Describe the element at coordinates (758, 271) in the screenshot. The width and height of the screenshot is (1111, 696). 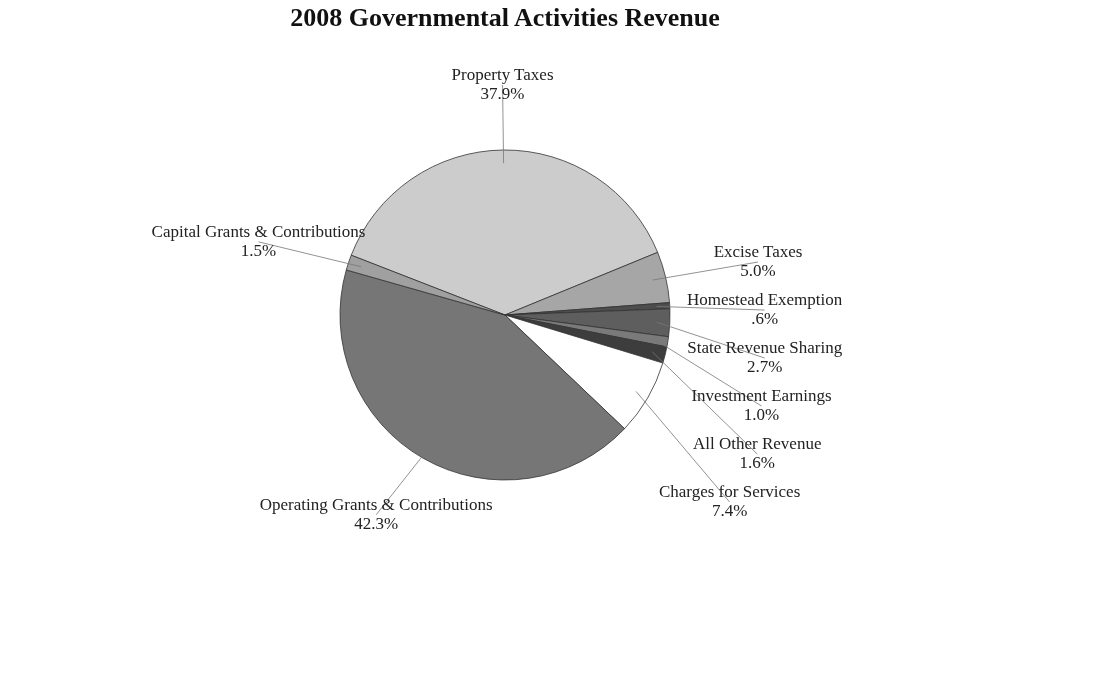
I see `data-label: 5.0%` at that location.